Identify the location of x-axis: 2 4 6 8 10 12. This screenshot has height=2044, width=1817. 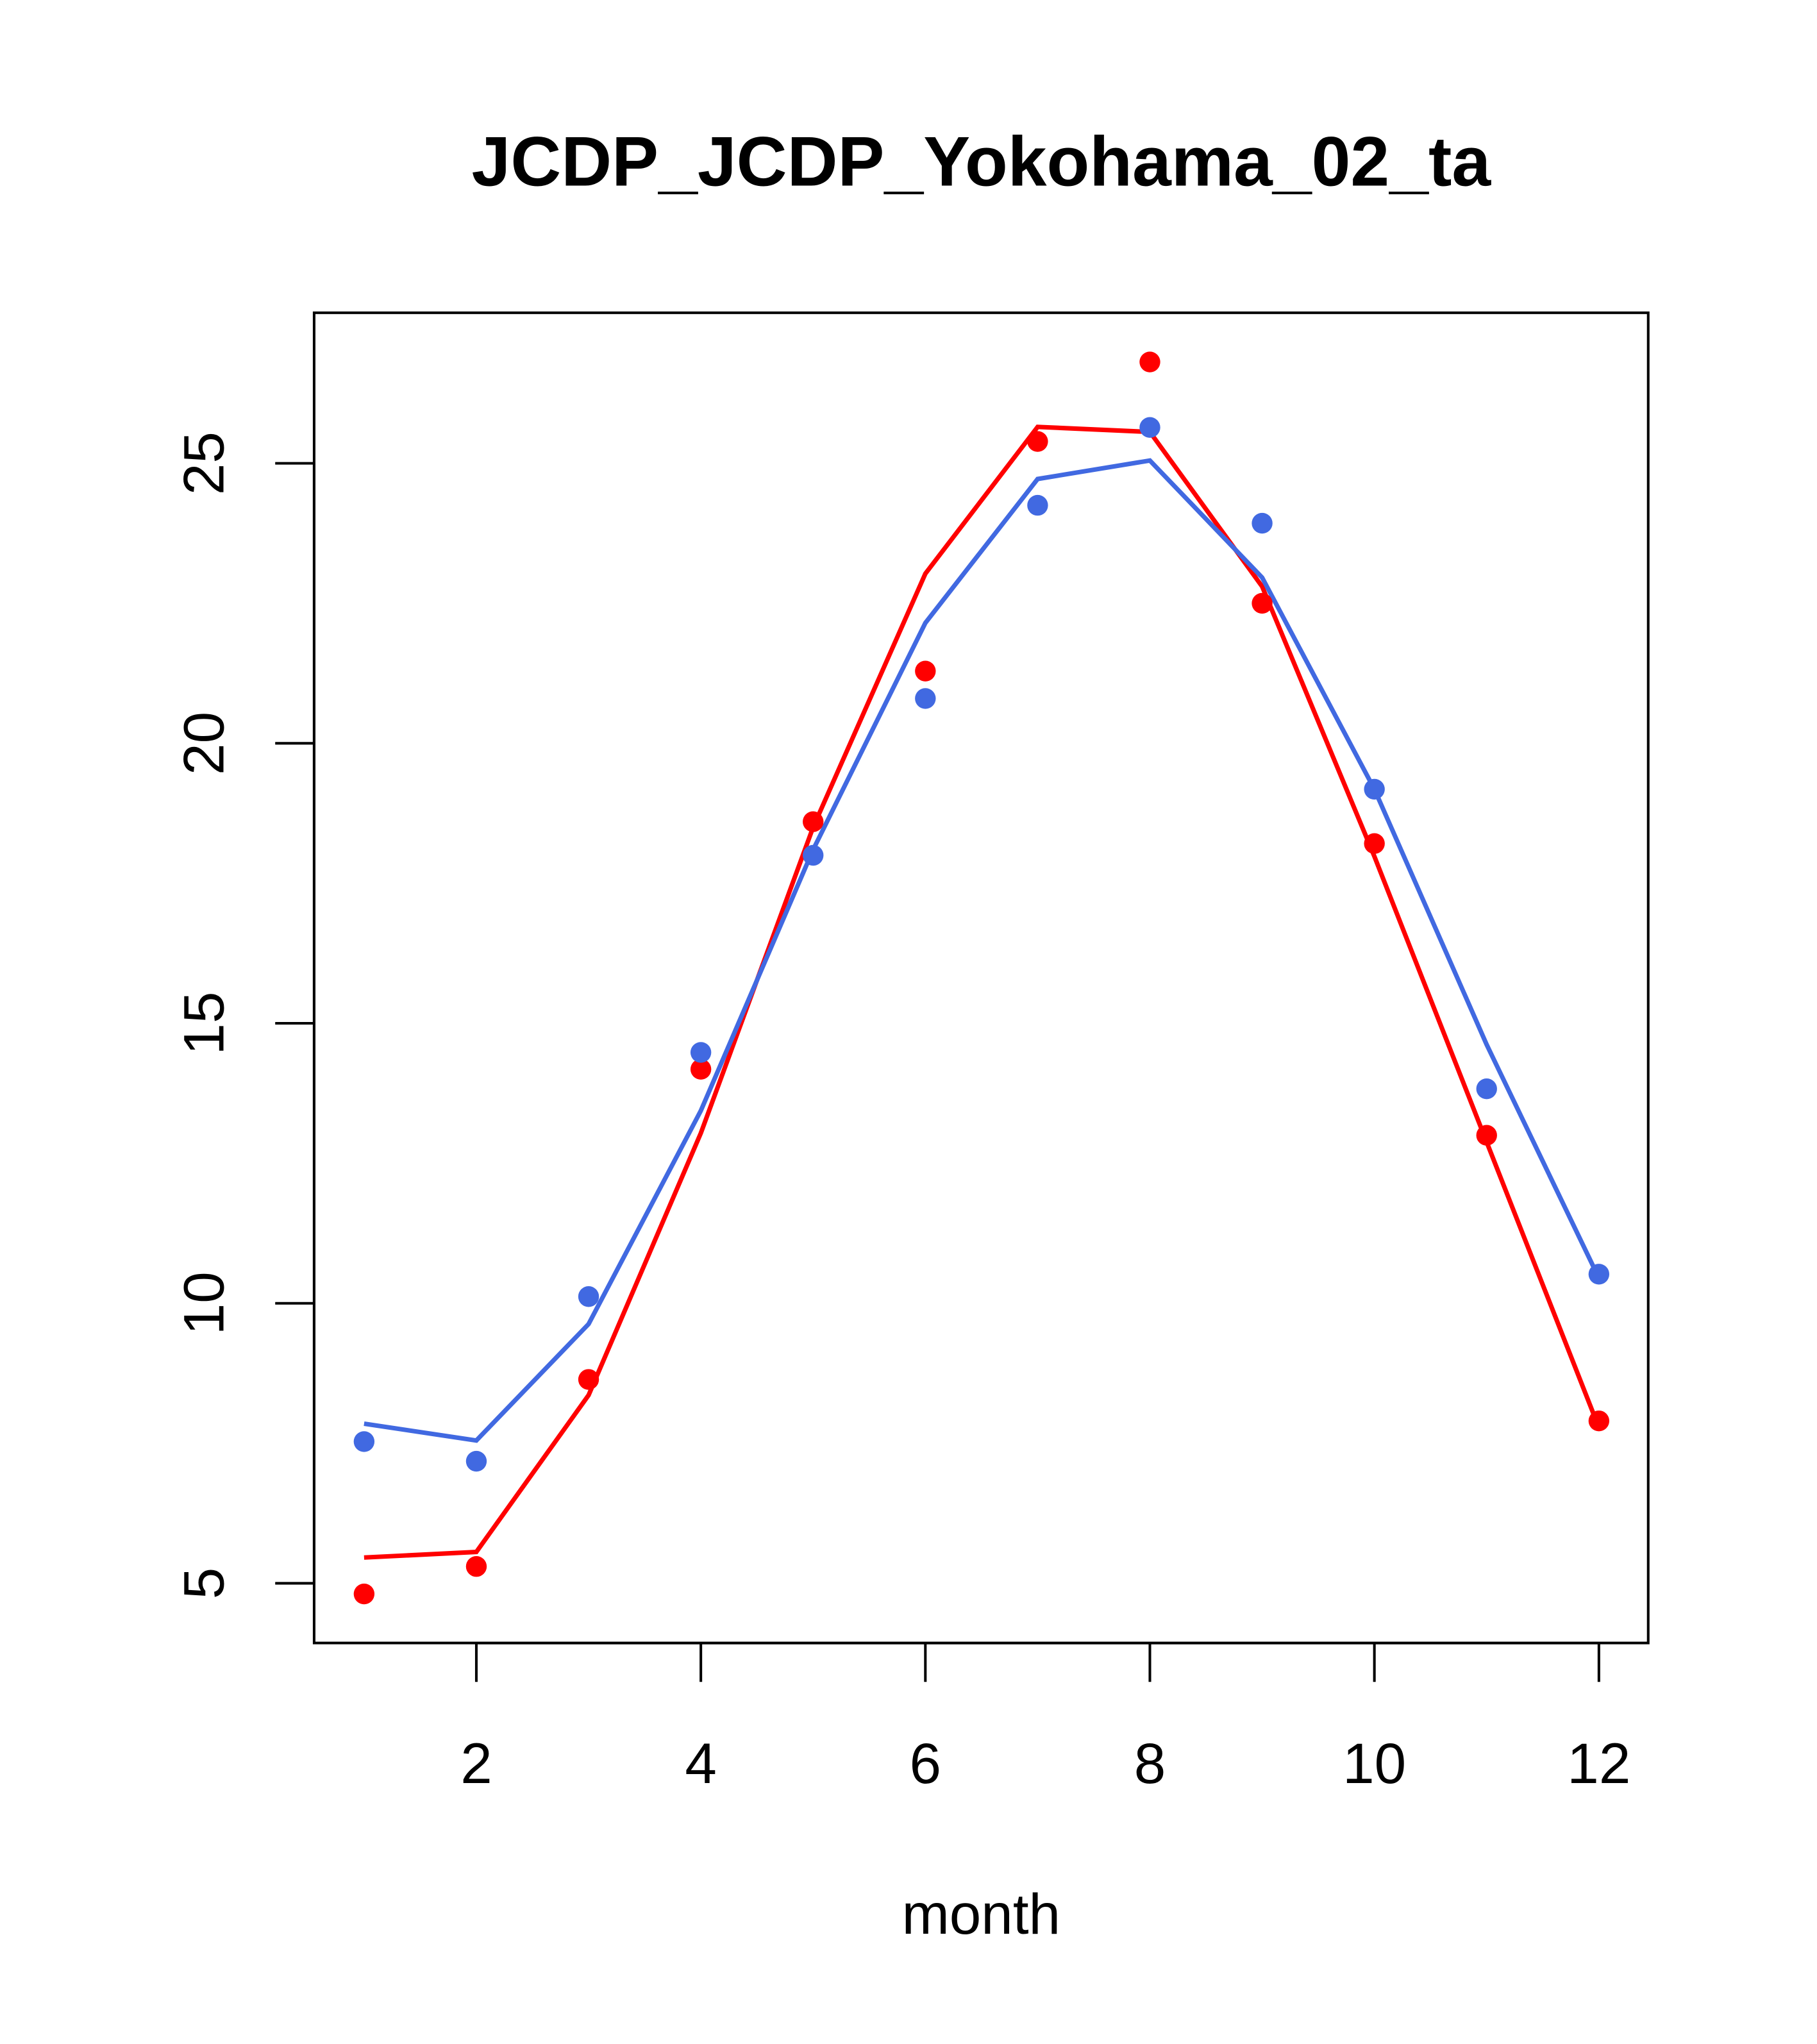
(1045, 1718).